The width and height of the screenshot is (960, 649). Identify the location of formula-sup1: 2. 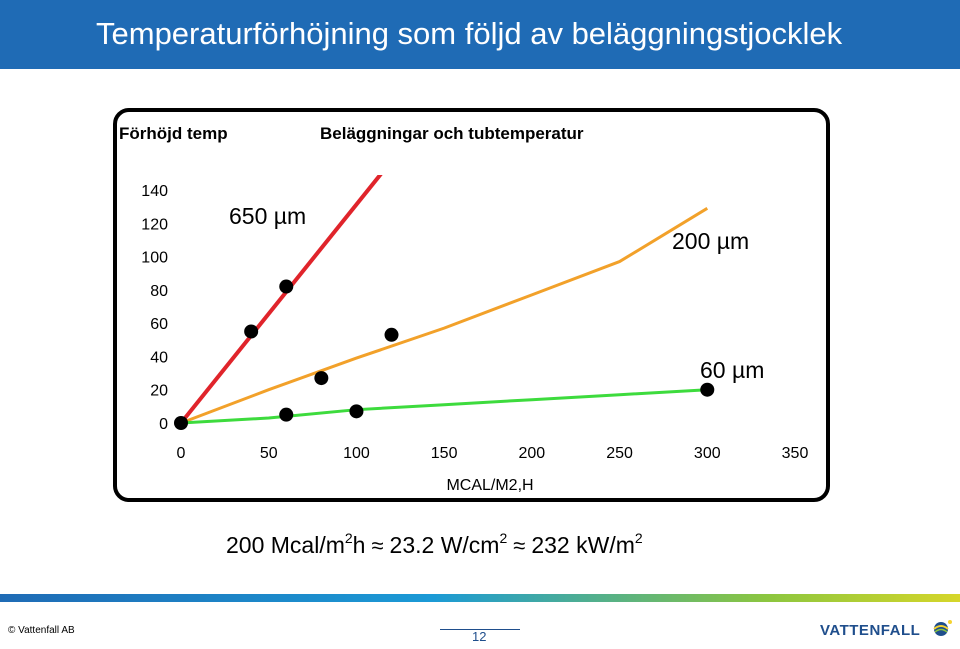
(348, 538).